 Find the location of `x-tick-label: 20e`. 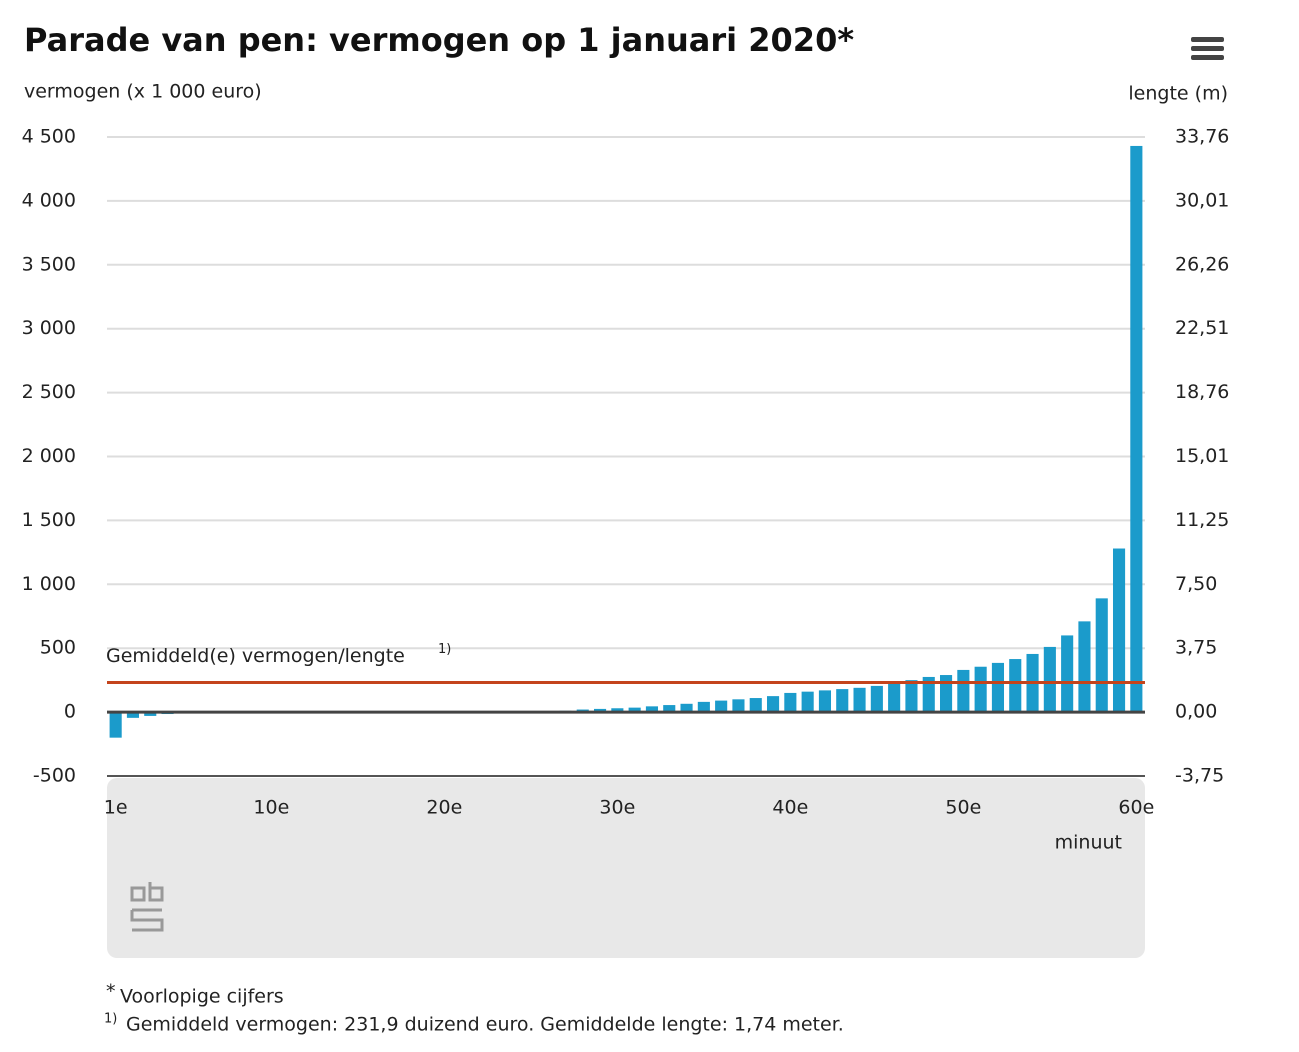

x-tick-label: 20e is located at coordinates (444, 808).